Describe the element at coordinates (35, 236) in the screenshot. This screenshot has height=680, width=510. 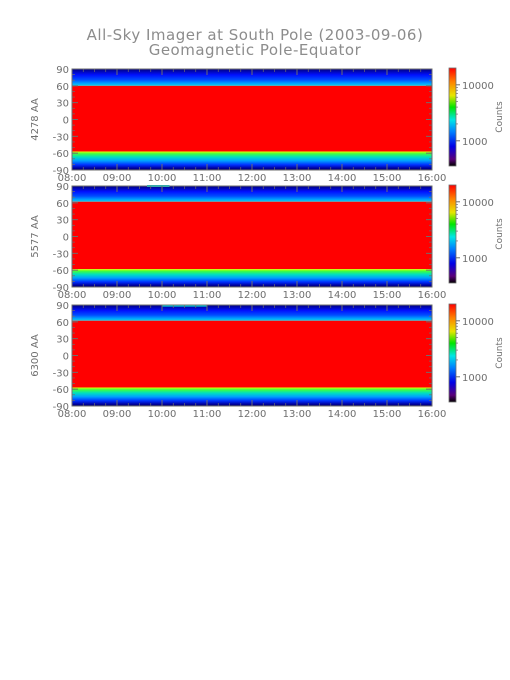
I see `y-axis-label: 5577 AA` at that location.